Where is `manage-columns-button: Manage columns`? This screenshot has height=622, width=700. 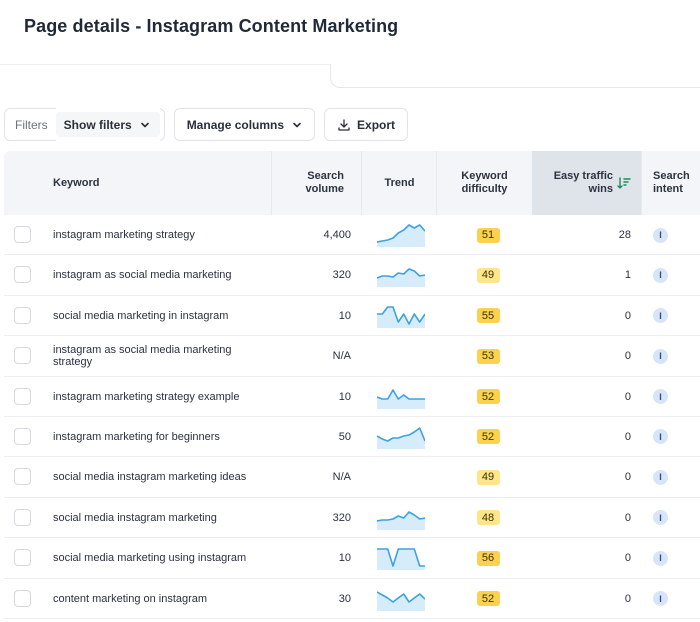
manage-columns-button: Manage columns is located at coordinates (244, 124).